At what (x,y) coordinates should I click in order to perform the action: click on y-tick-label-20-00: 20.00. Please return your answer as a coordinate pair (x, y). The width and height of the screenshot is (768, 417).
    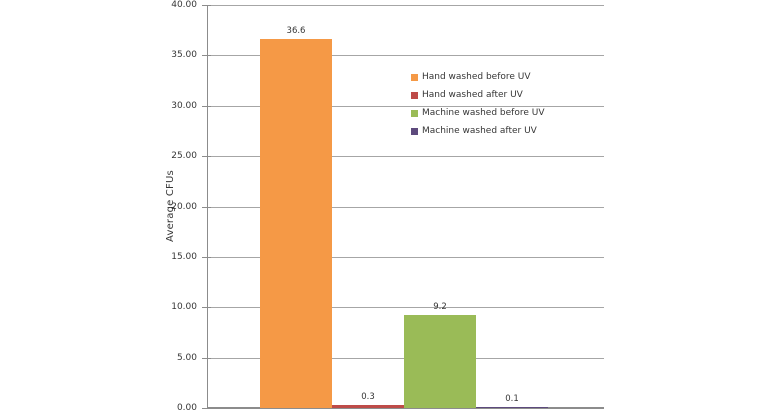
    Looking at the image, I should click on (184, 207).